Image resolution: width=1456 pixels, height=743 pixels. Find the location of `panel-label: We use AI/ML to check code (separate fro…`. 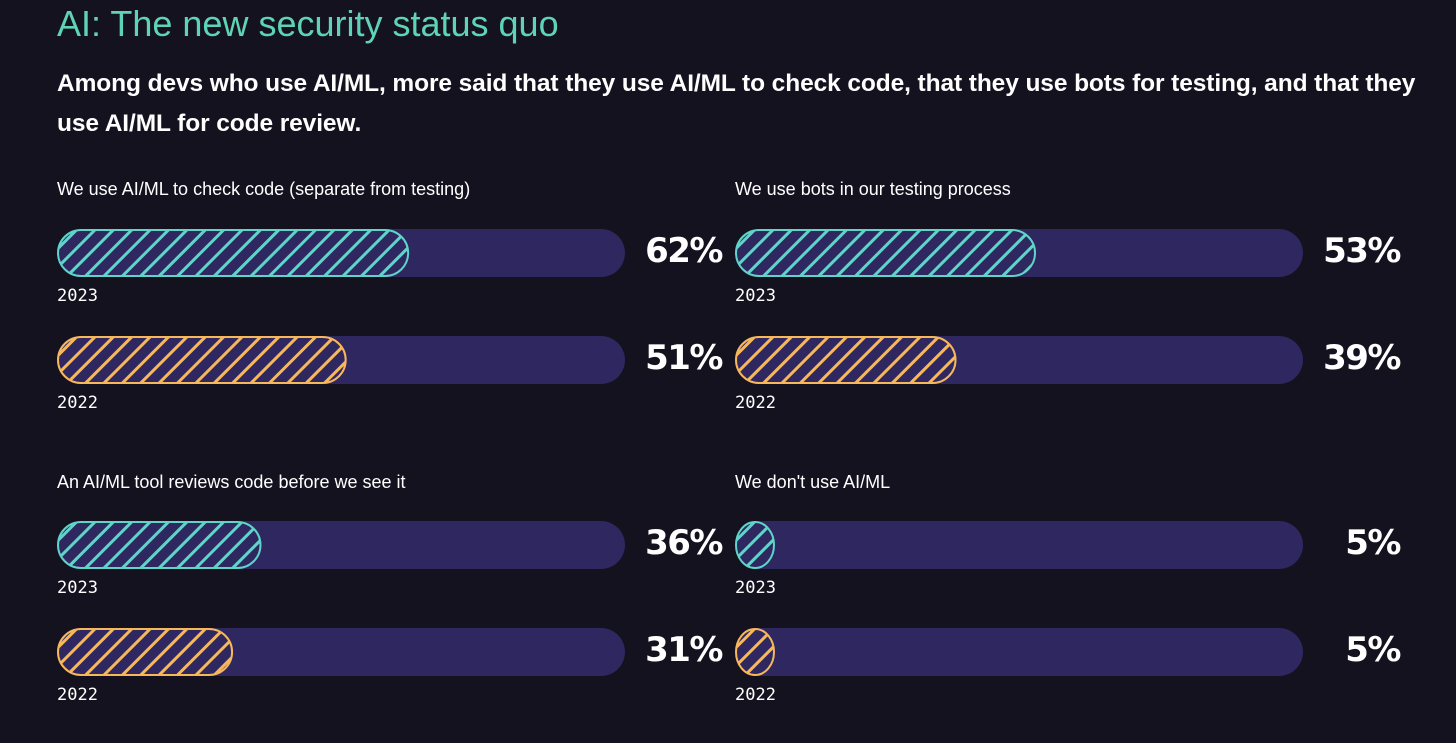

panel-label: We use AI/ML to check code (separate fro… is located at coordinates (264, 189).